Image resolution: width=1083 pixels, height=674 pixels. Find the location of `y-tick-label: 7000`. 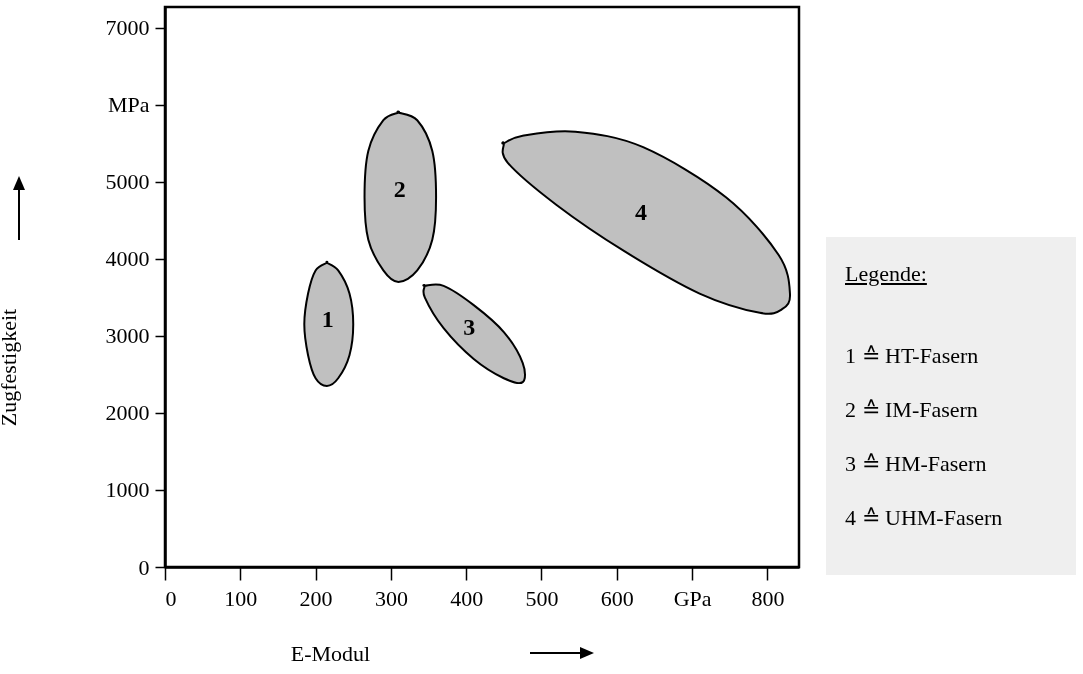

y-tick-label: 7000 is located at coordinates (127, 28).